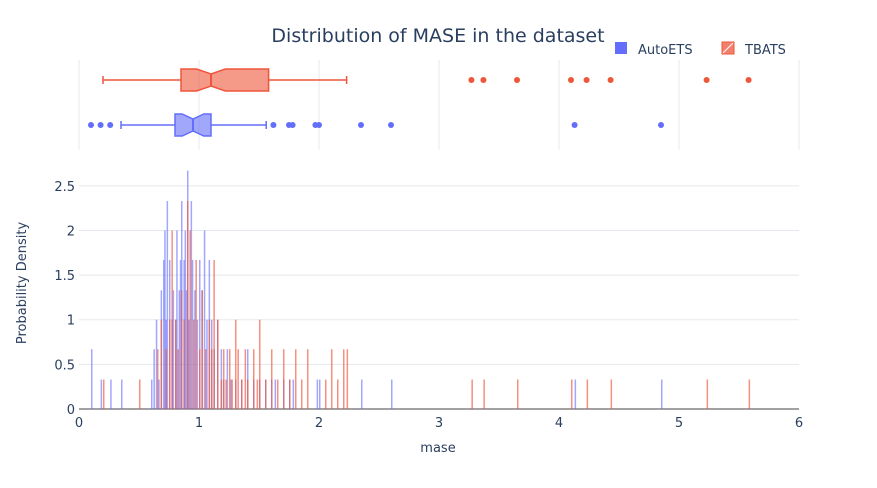 The width and height of the screenshot is (877, 488). What do you see at coordinates (319, 423) in the screenshot?
I see `x-tick-label: 2` at bounding box center [319, 423].